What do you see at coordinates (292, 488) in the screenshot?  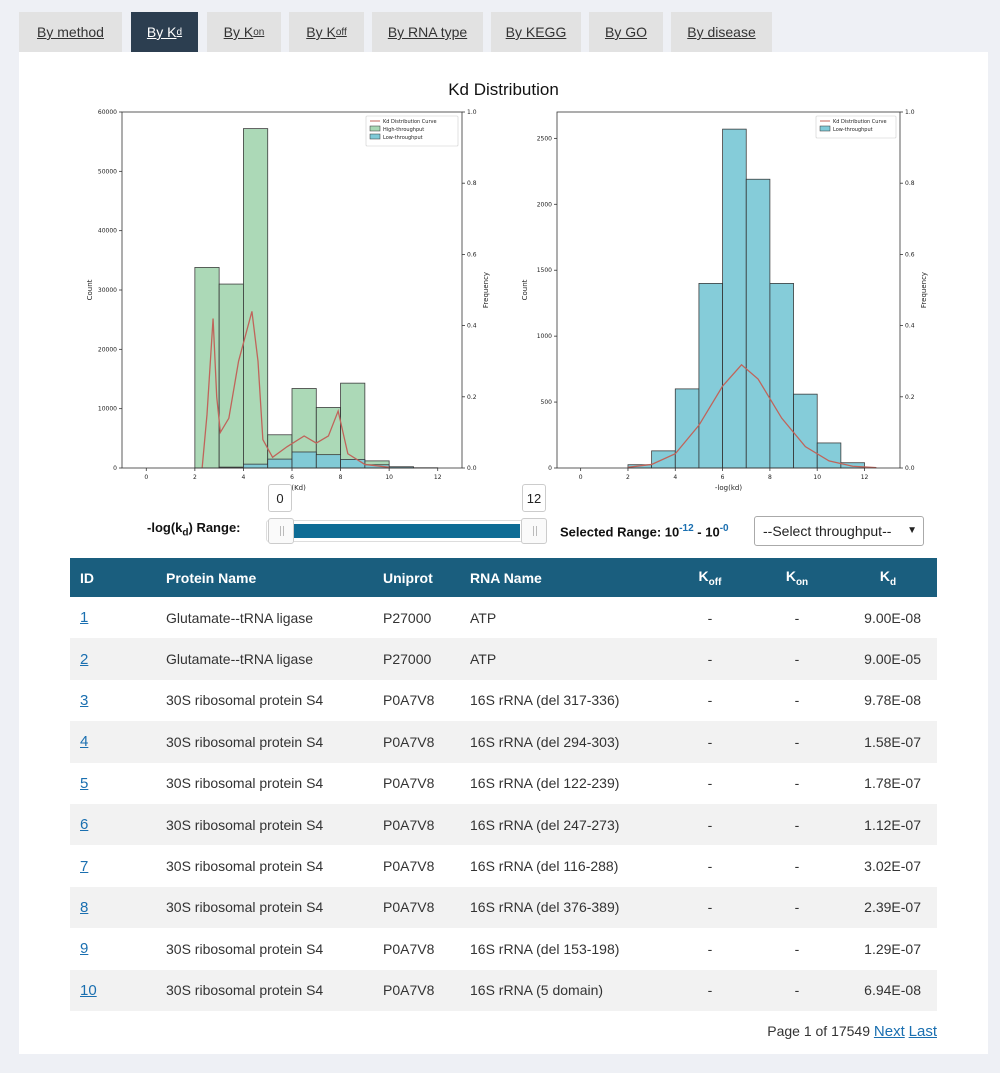 I see `x-axis-label: -log(Kd)` at bounding box center [292, 488].